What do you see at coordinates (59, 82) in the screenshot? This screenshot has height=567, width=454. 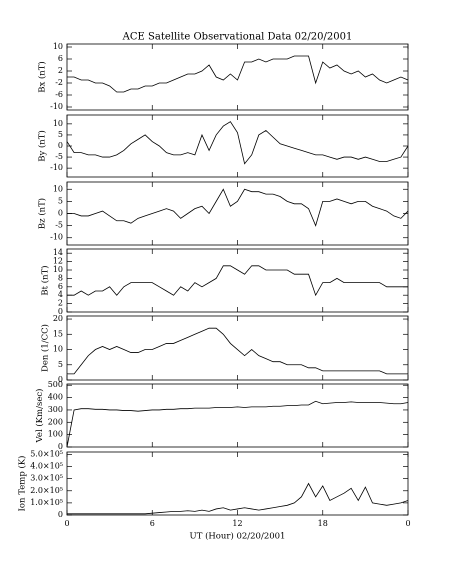 I see `y-tick-label: -2` at bounding box center [59, 82].